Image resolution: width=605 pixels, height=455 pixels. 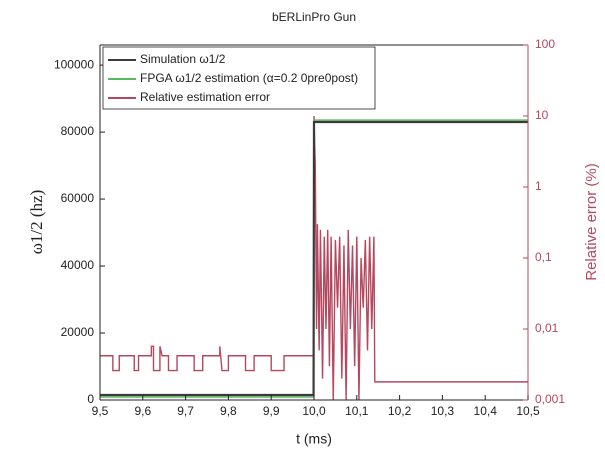 I want to click on y2-tick-label: 0,01, so click(x=547, y=328).